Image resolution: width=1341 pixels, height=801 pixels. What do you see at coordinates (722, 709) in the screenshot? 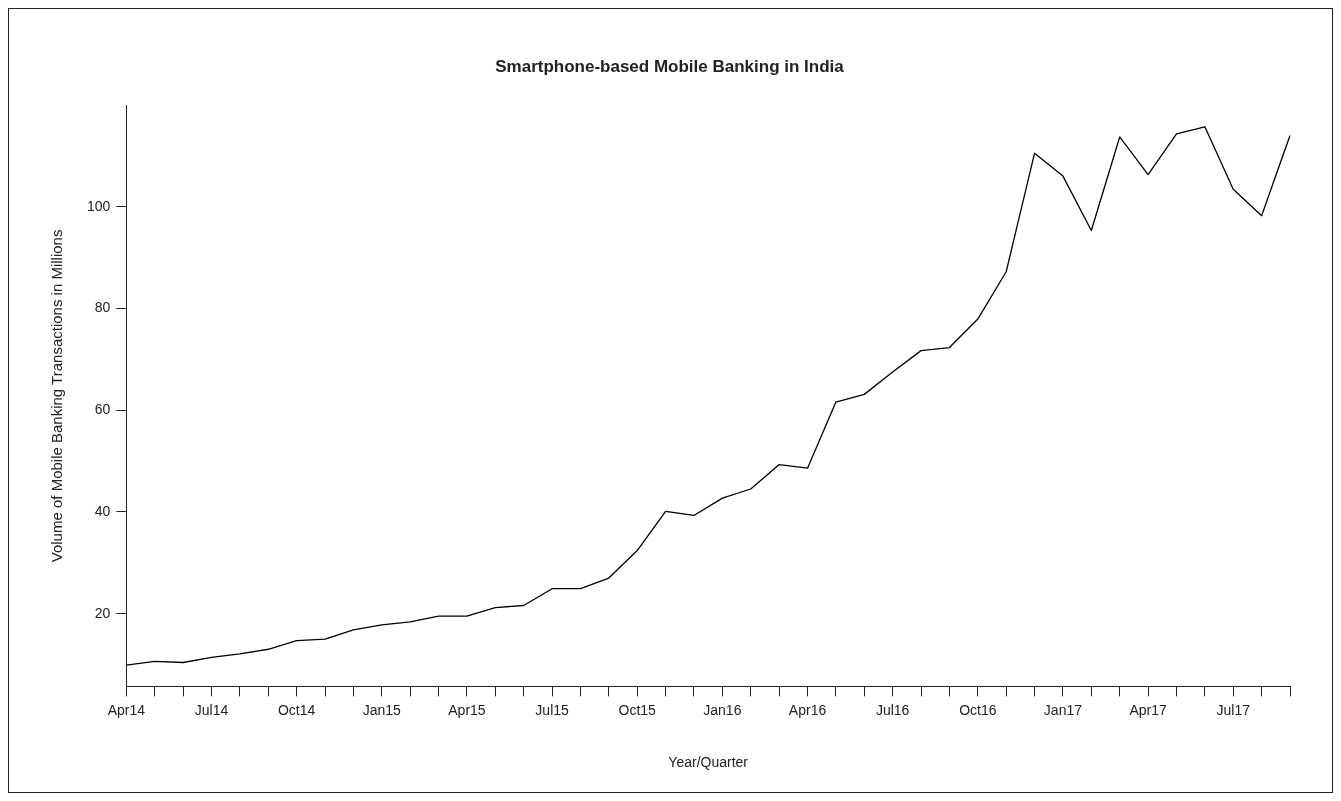
I see `x-tick-label: Jan16` at bounding box center [722, 709].